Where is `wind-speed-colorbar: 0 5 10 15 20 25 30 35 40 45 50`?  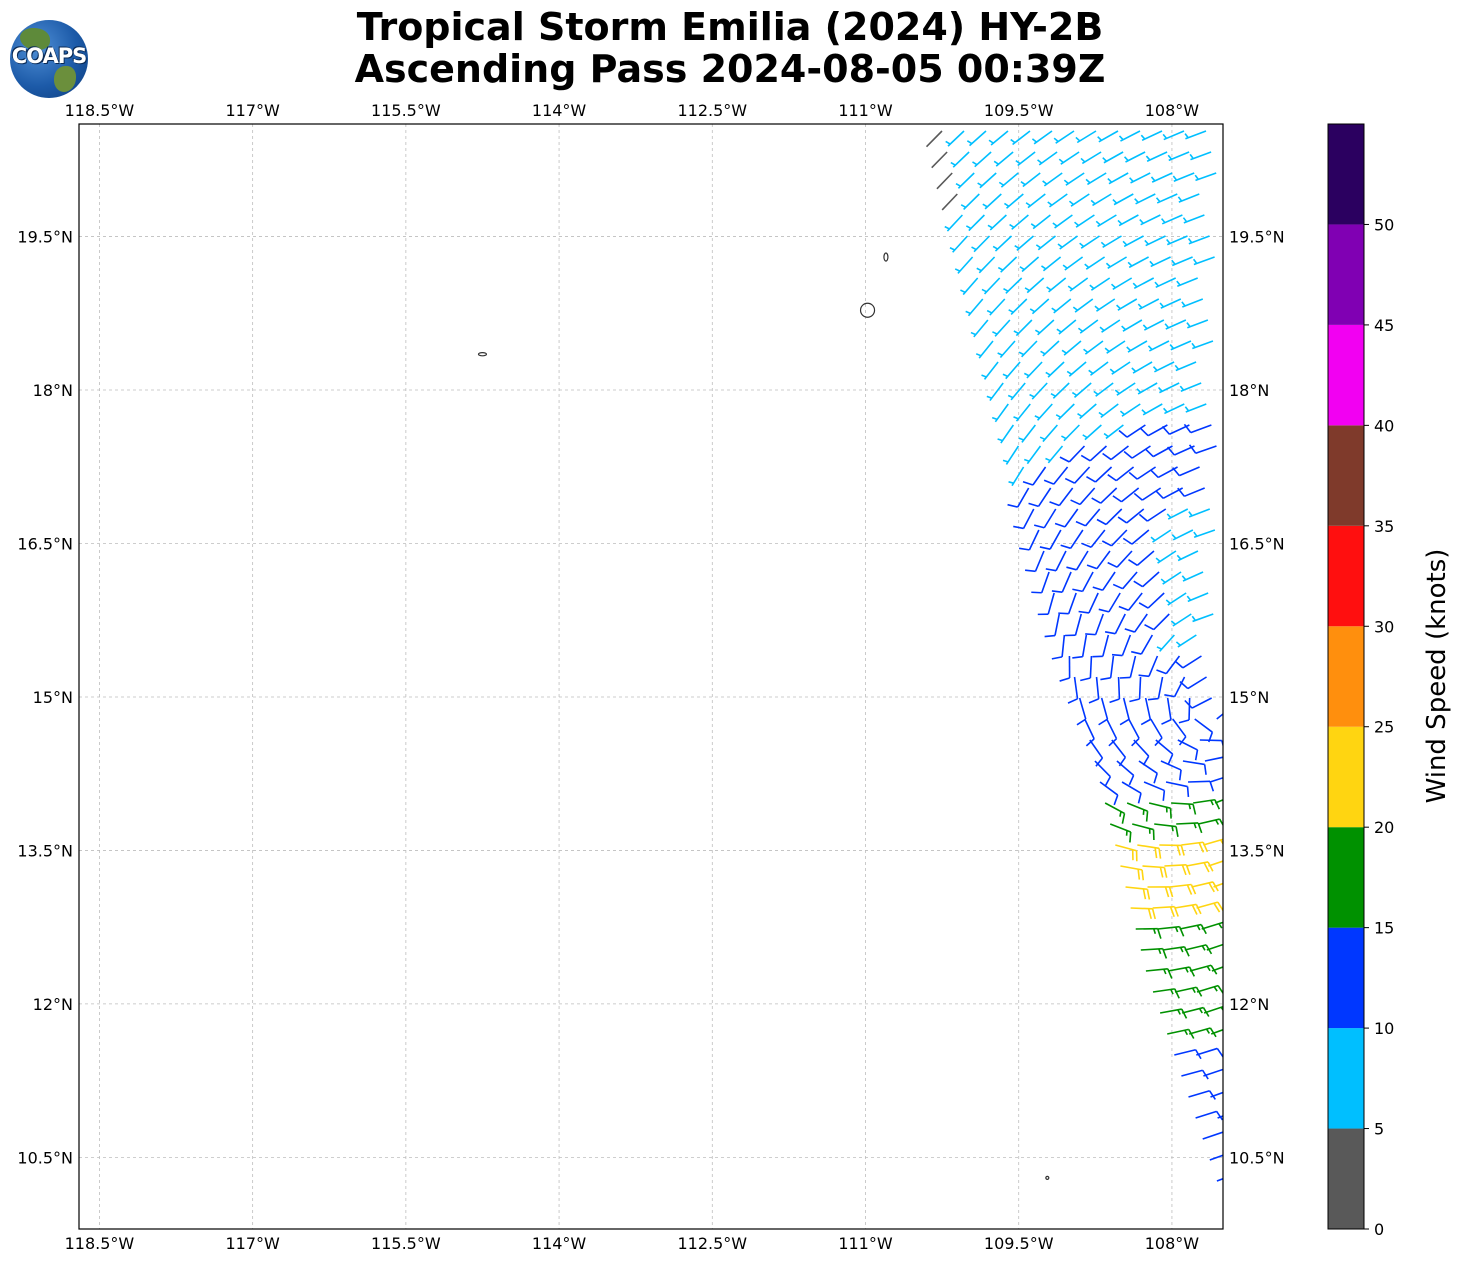
wind-speed-colorbar: 0 5 10 15 20 25 30 35 40 45 50 is located at coordinates (1360, 681).